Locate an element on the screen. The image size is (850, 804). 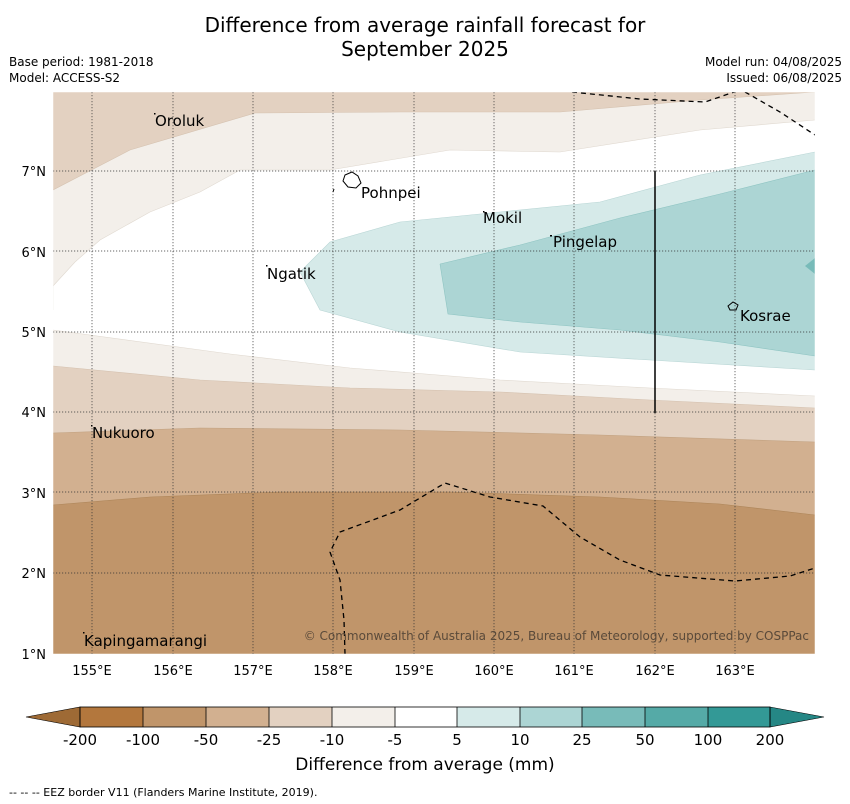
colorbar-tick: 25 is located at coordinates (581, 740).